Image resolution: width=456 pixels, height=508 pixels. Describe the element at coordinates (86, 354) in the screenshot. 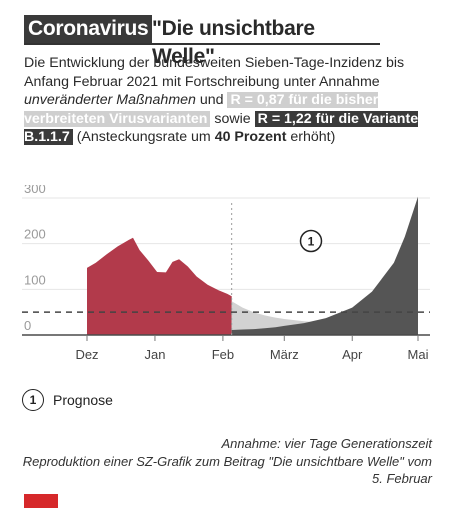

I see `x-tick-label: Dez` at that location.